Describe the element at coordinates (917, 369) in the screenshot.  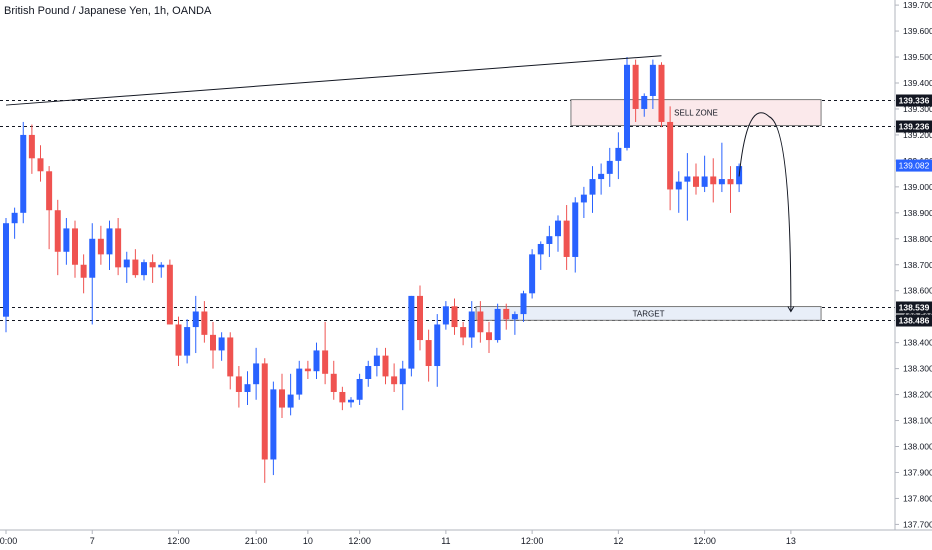
I see `price-tick-label: 138.300` at that location.